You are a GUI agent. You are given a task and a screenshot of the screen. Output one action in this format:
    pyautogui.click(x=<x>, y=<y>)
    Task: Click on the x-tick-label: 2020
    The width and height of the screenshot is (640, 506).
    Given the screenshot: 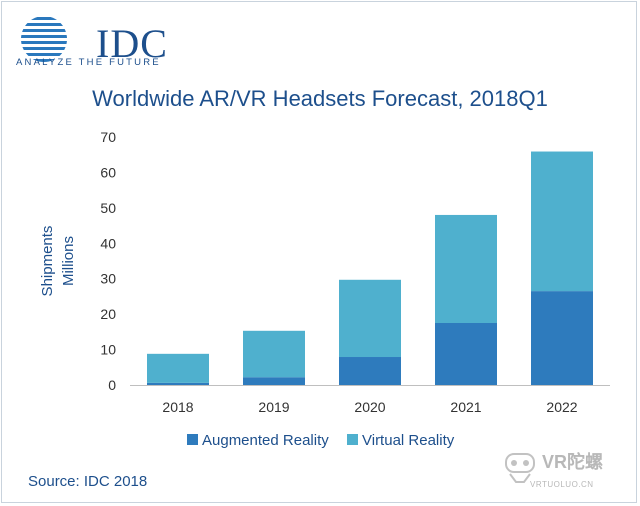 What is the action you would take?
    pyautogui.click(x=369, y=407)
    